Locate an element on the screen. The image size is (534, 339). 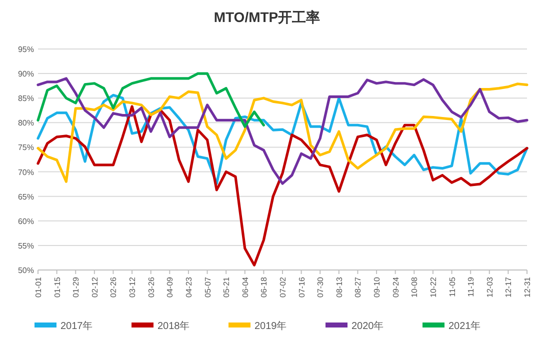
x-tick-label: 12-31 is located at coordinates (527, 287).